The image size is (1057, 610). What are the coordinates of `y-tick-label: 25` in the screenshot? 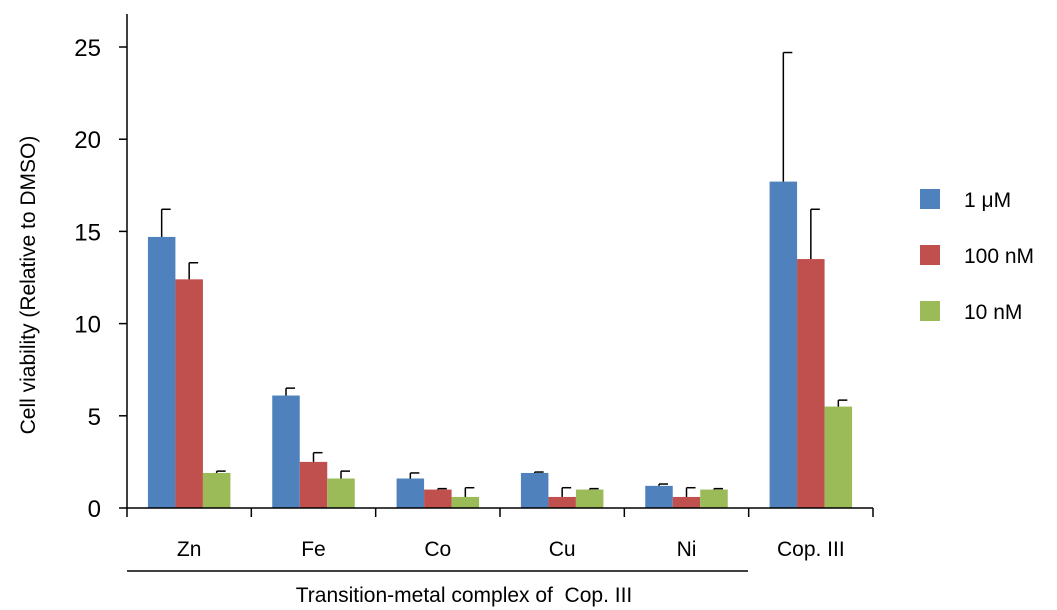 It's located at (87, 48).